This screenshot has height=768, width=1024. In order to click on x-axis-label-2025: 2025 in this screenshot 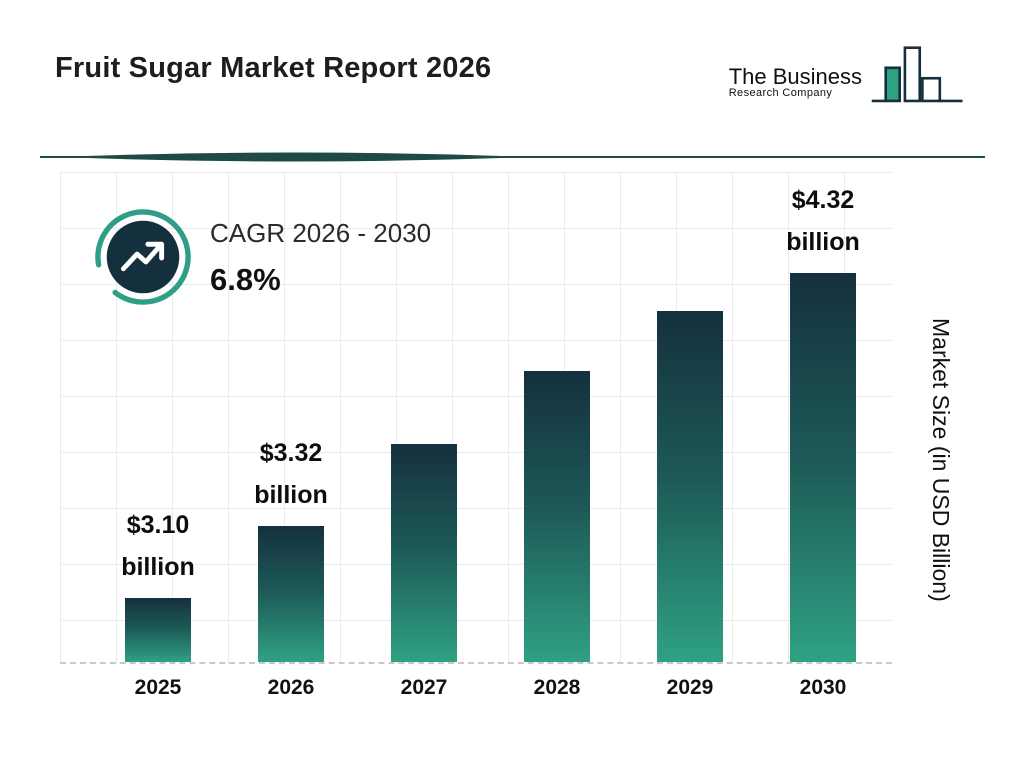, I will do `click(158, 687)`.